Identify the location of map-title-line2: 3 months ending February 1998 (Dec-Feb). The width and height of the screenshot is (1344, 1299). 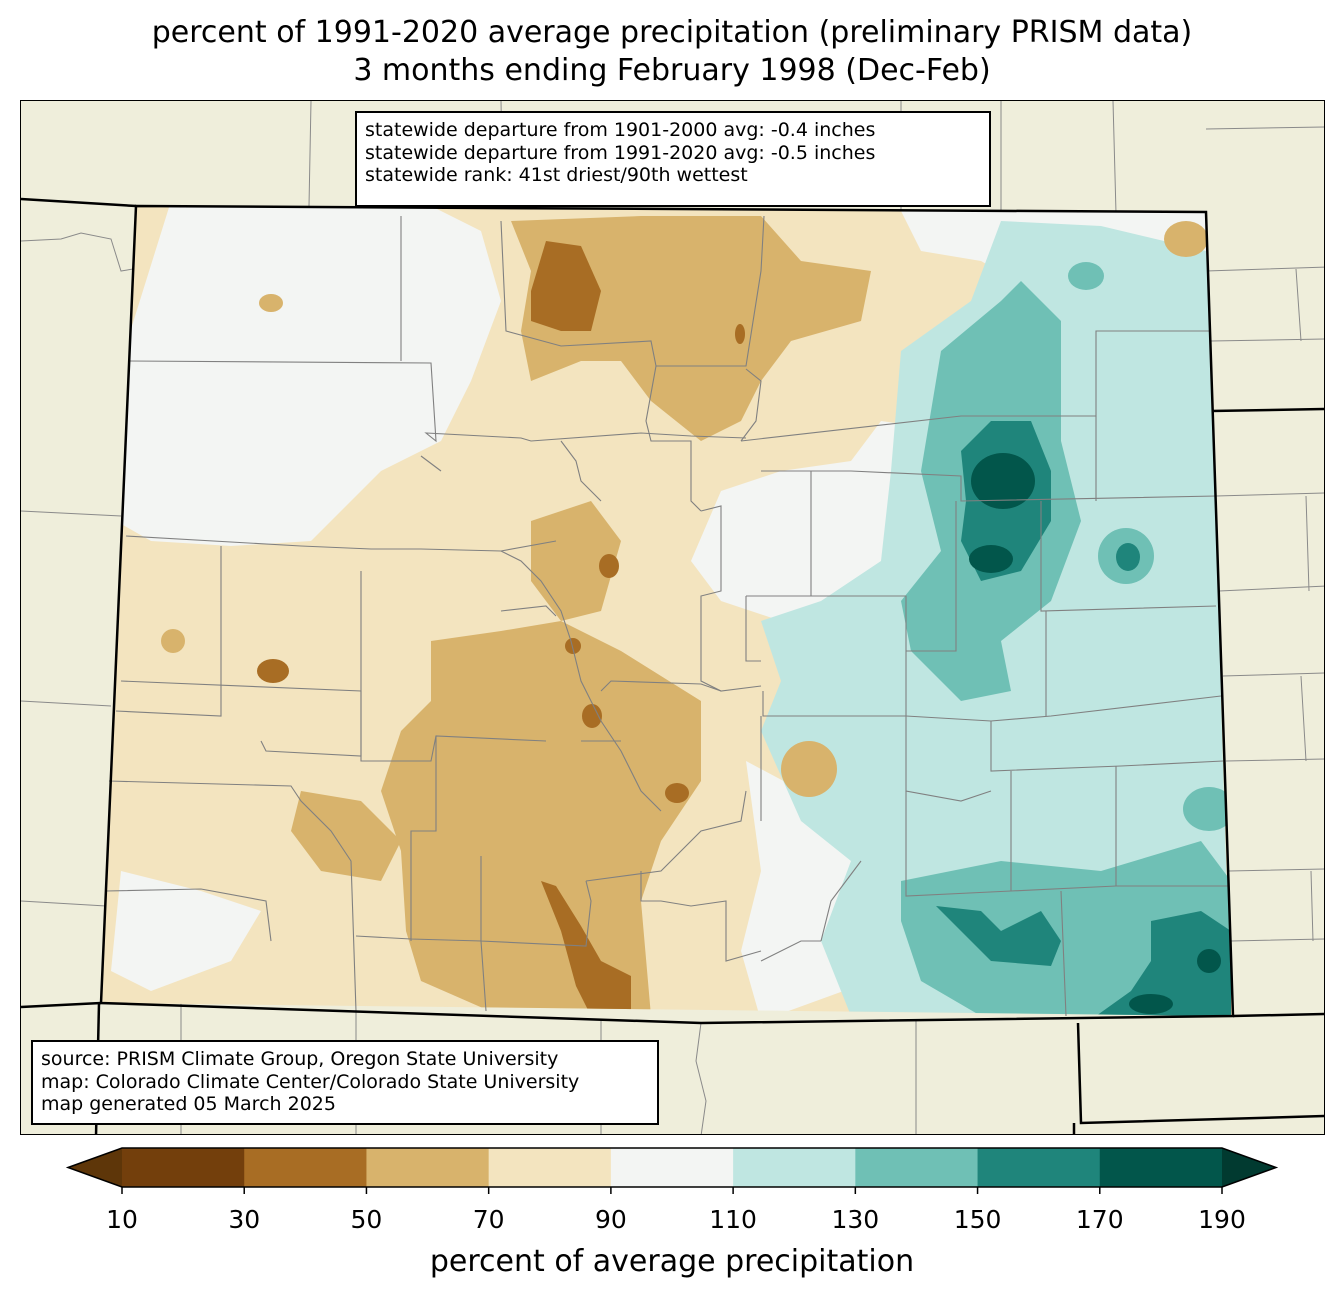
(672, 70).